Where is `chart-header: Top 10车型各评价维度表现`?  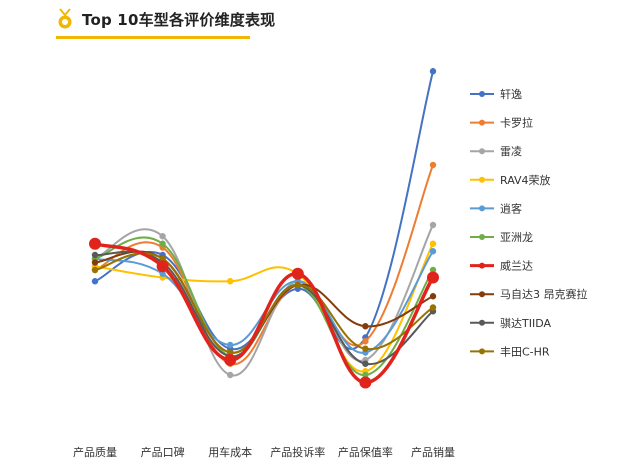 chart-header: Top 10车型各评价维度表现 is located at coordinates (165, 19).